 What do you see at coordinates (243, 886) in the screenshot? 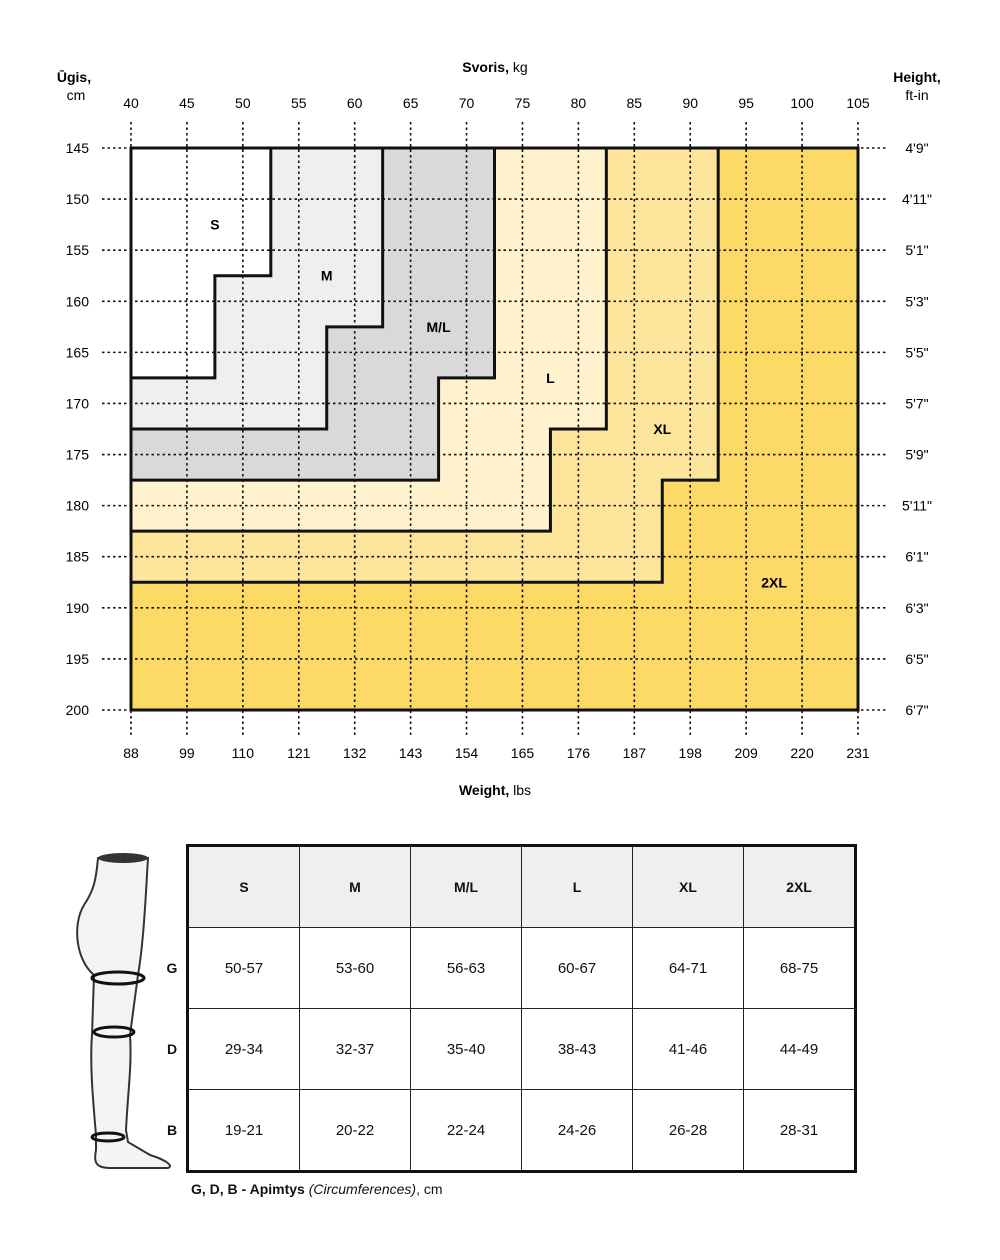
I see `header-cell: S` at bounding box center [243, 886].